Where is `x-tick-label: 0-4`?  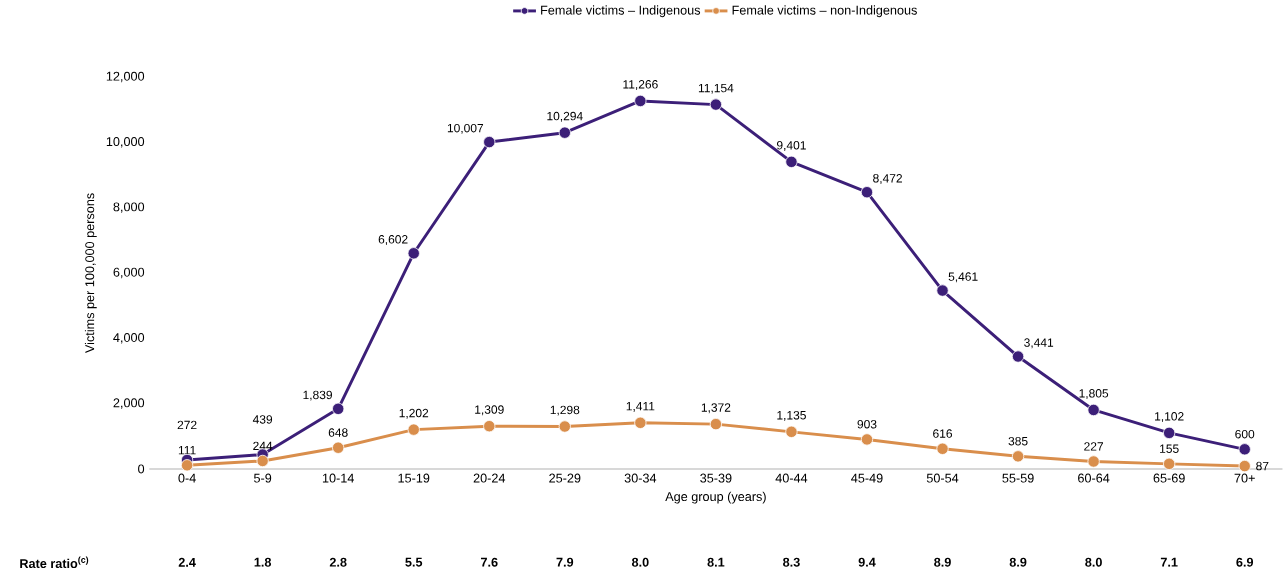 x-tick-label: 0-4 is located at coordinates (187, 478).